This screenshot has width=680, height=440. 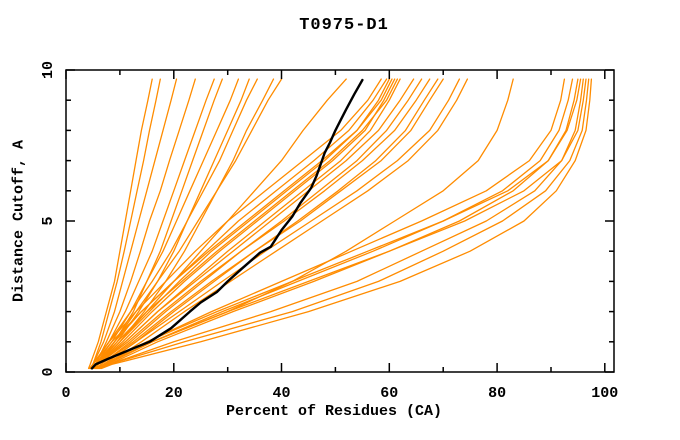 What do you see at coordinates (174, 393) in the screenshot?
I see `x-axis-tick-label: 20` at bounding box center [174, 393].